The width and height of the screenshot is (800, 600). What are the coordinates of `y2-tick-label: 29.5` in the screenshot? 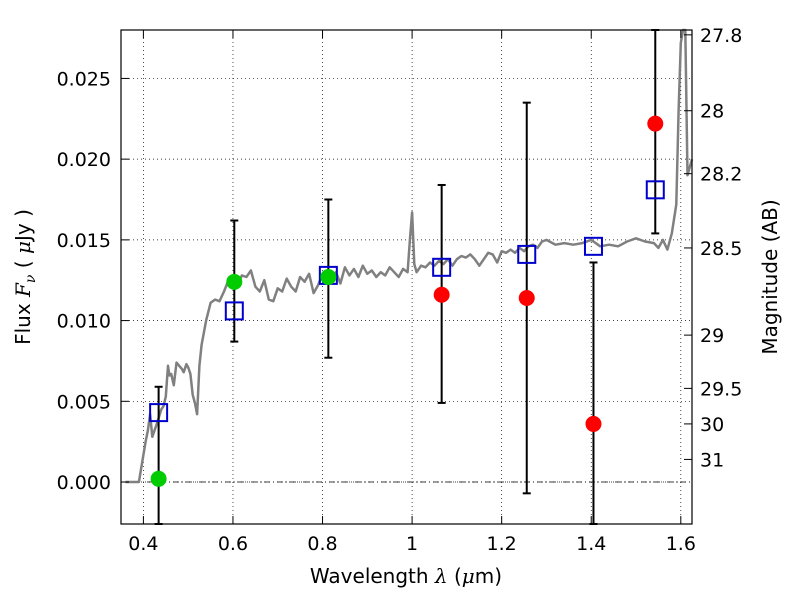 It's located at (721, 389).